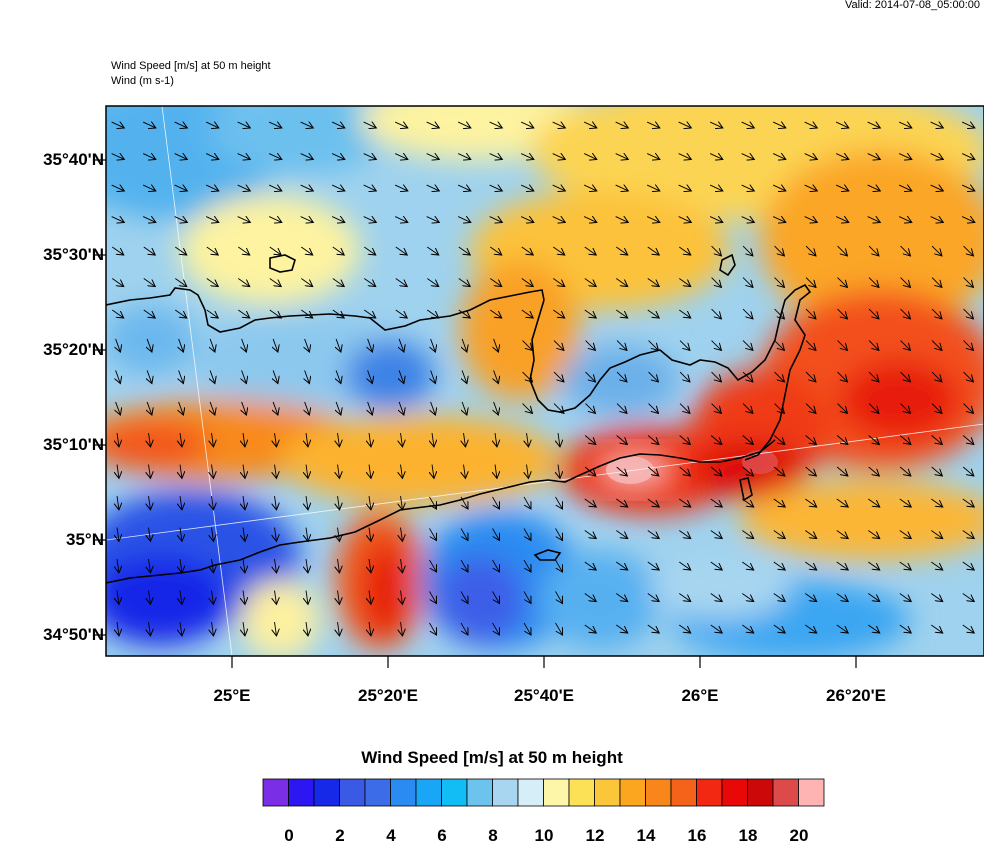 The image size is (984, 846). Describe the element at coordinates (544, 835) in the screenshot. I see `colorbar-label: 10` at that location.